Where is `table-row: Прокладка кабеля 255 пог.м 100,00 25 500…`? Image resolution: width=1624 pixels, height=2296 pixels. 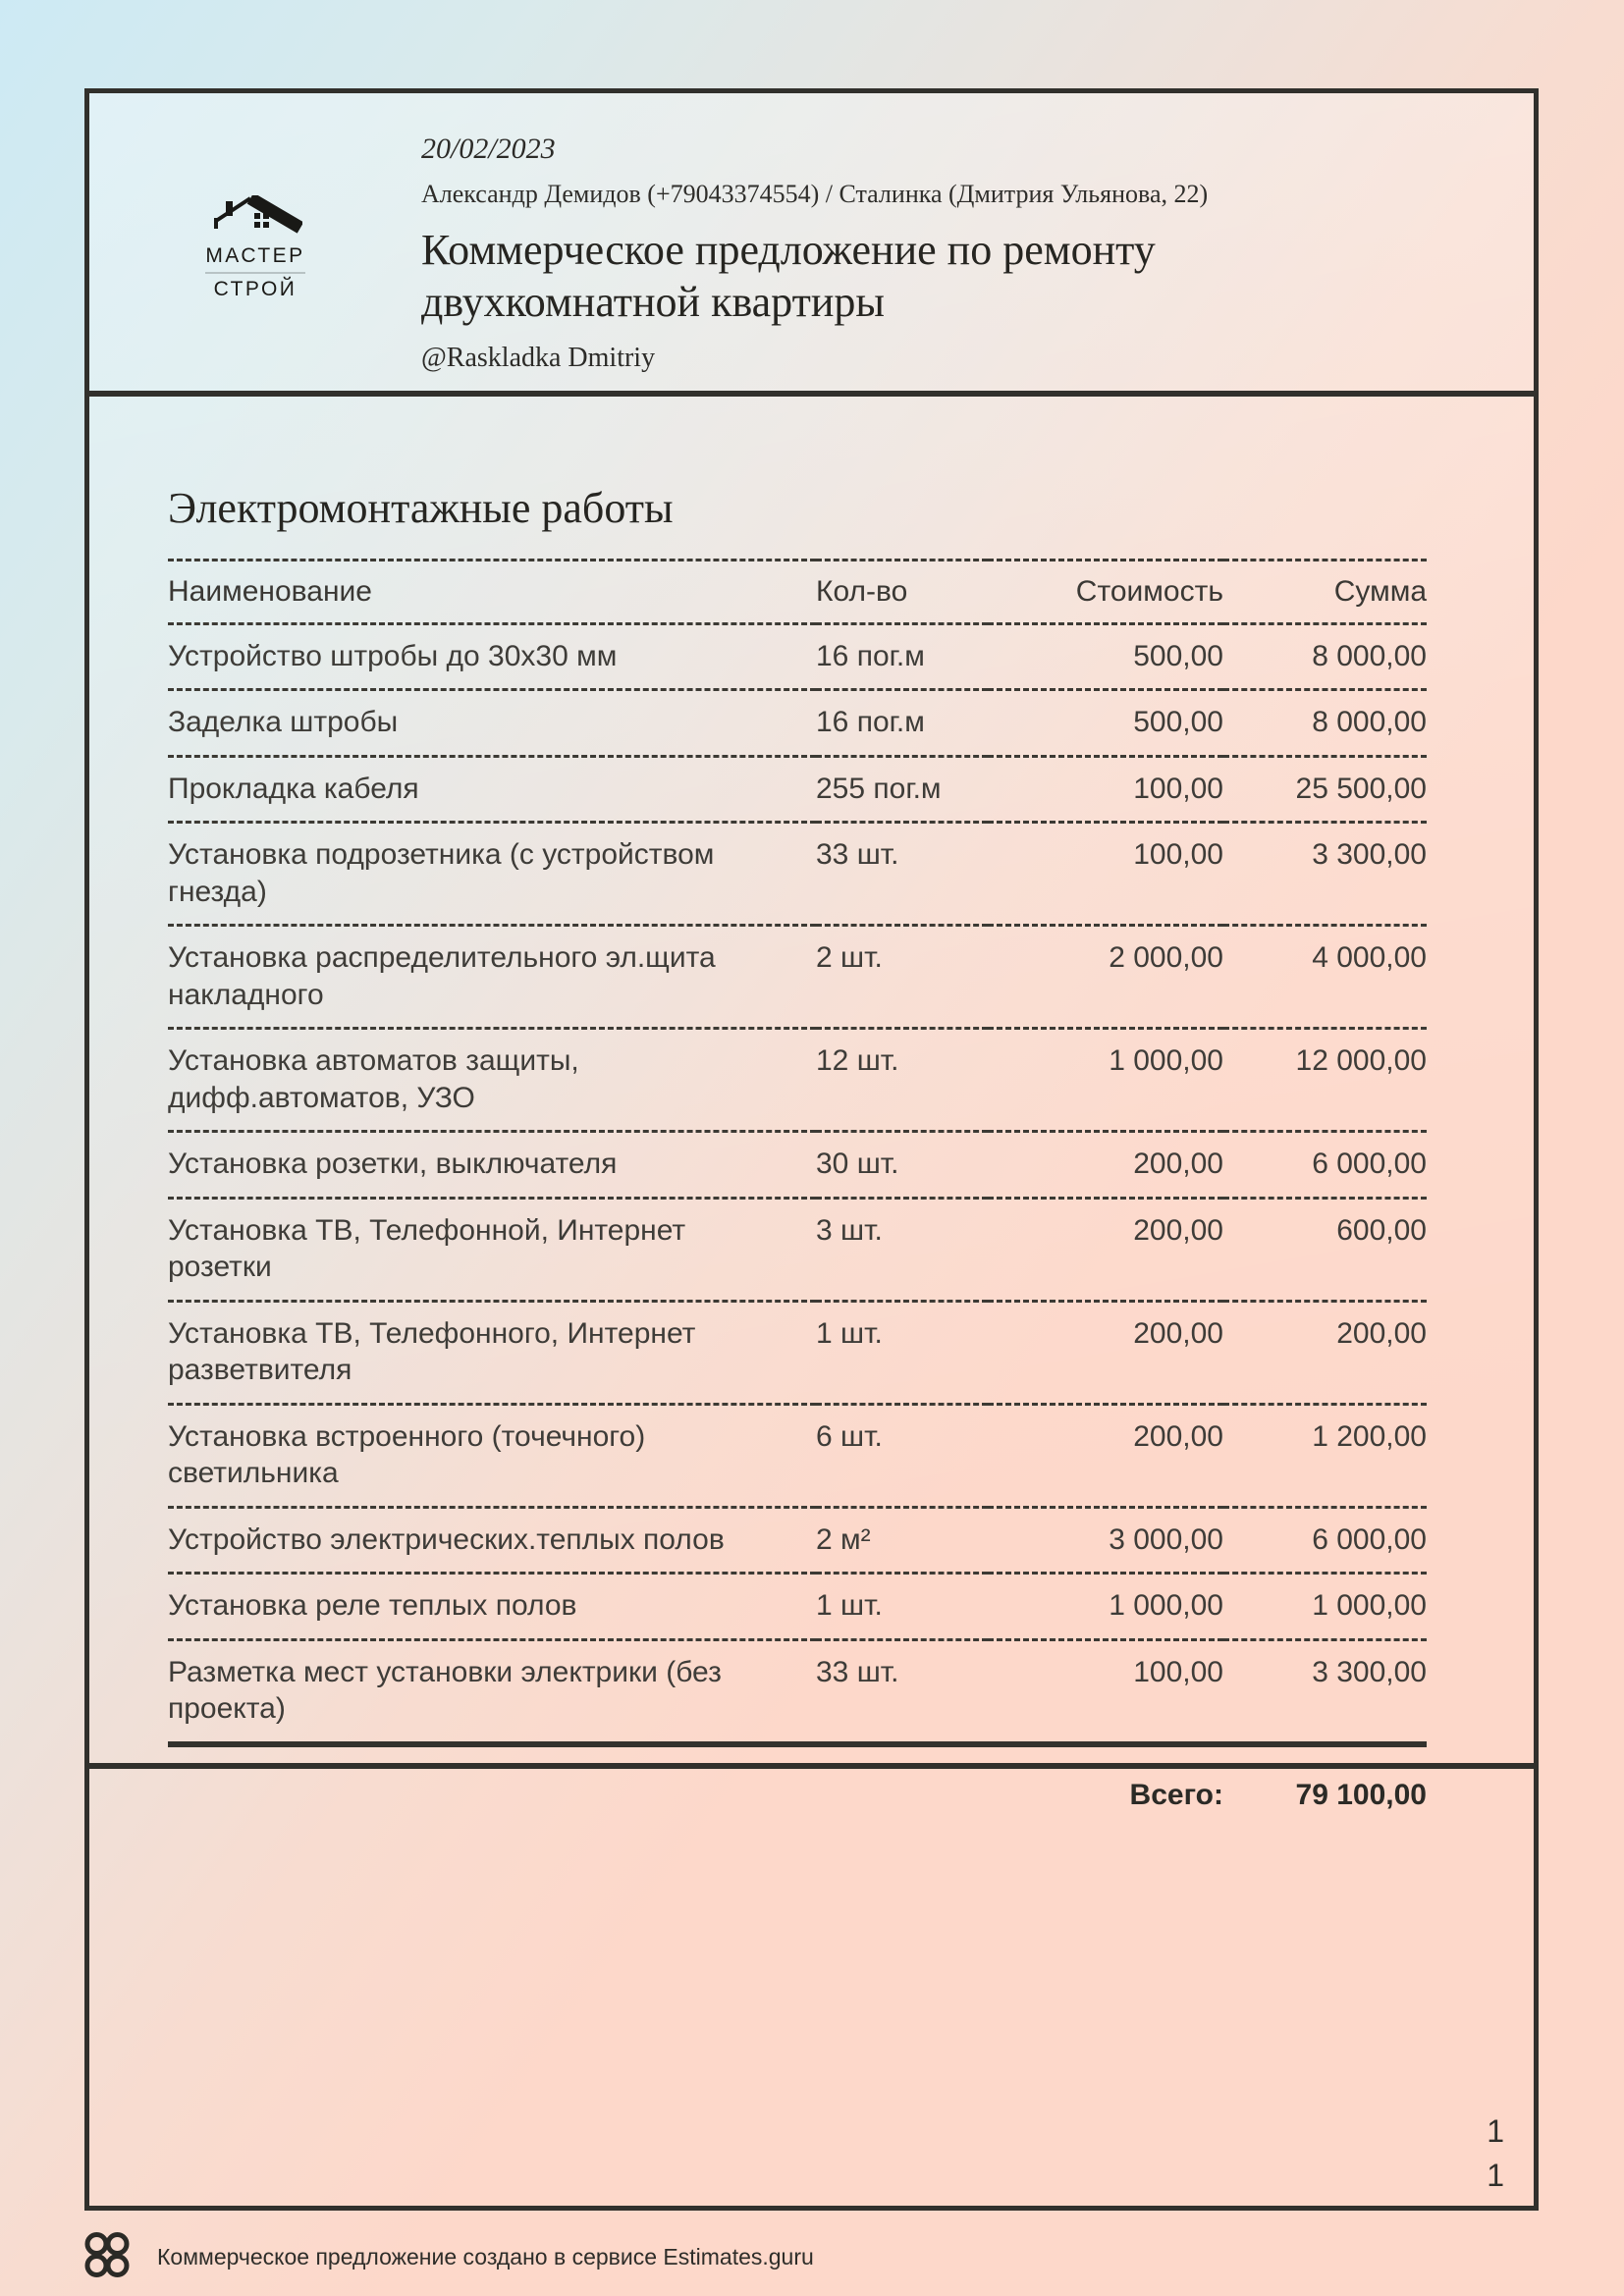
table-row: Прокладка кабеля 255 пог.м 100,00 25 500… is located at coordinates (797, 789).